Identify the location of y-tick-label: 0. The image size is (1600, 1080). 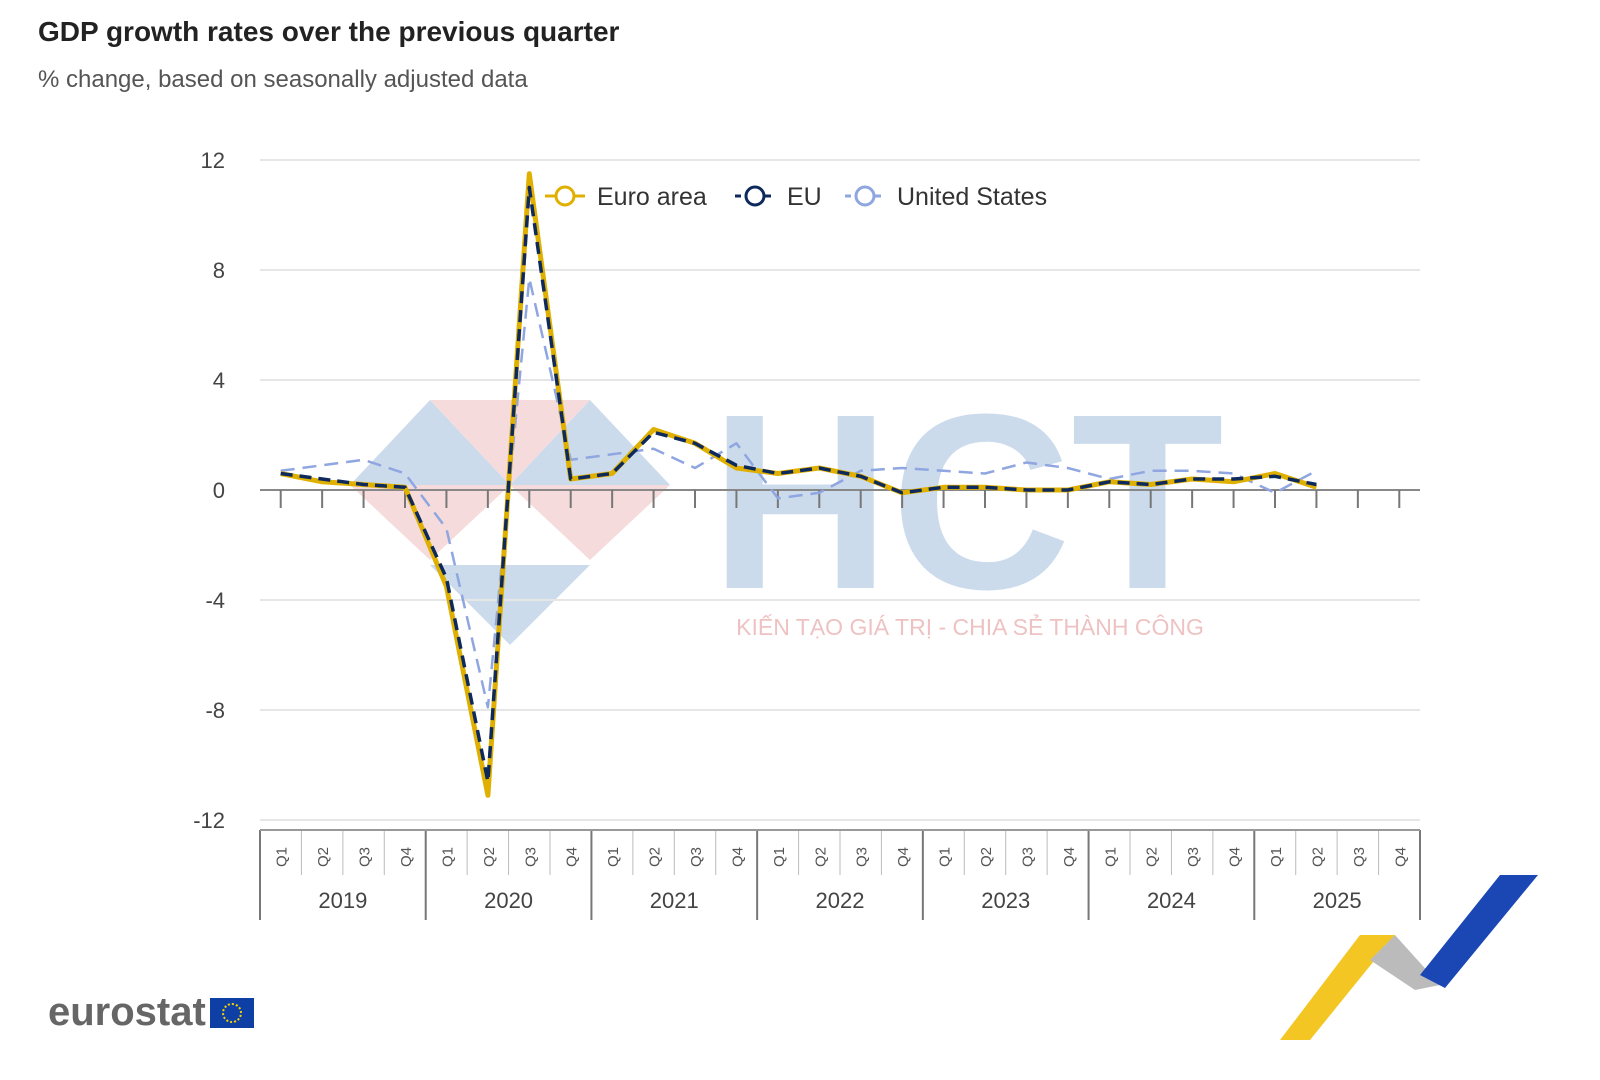
(219, 490).